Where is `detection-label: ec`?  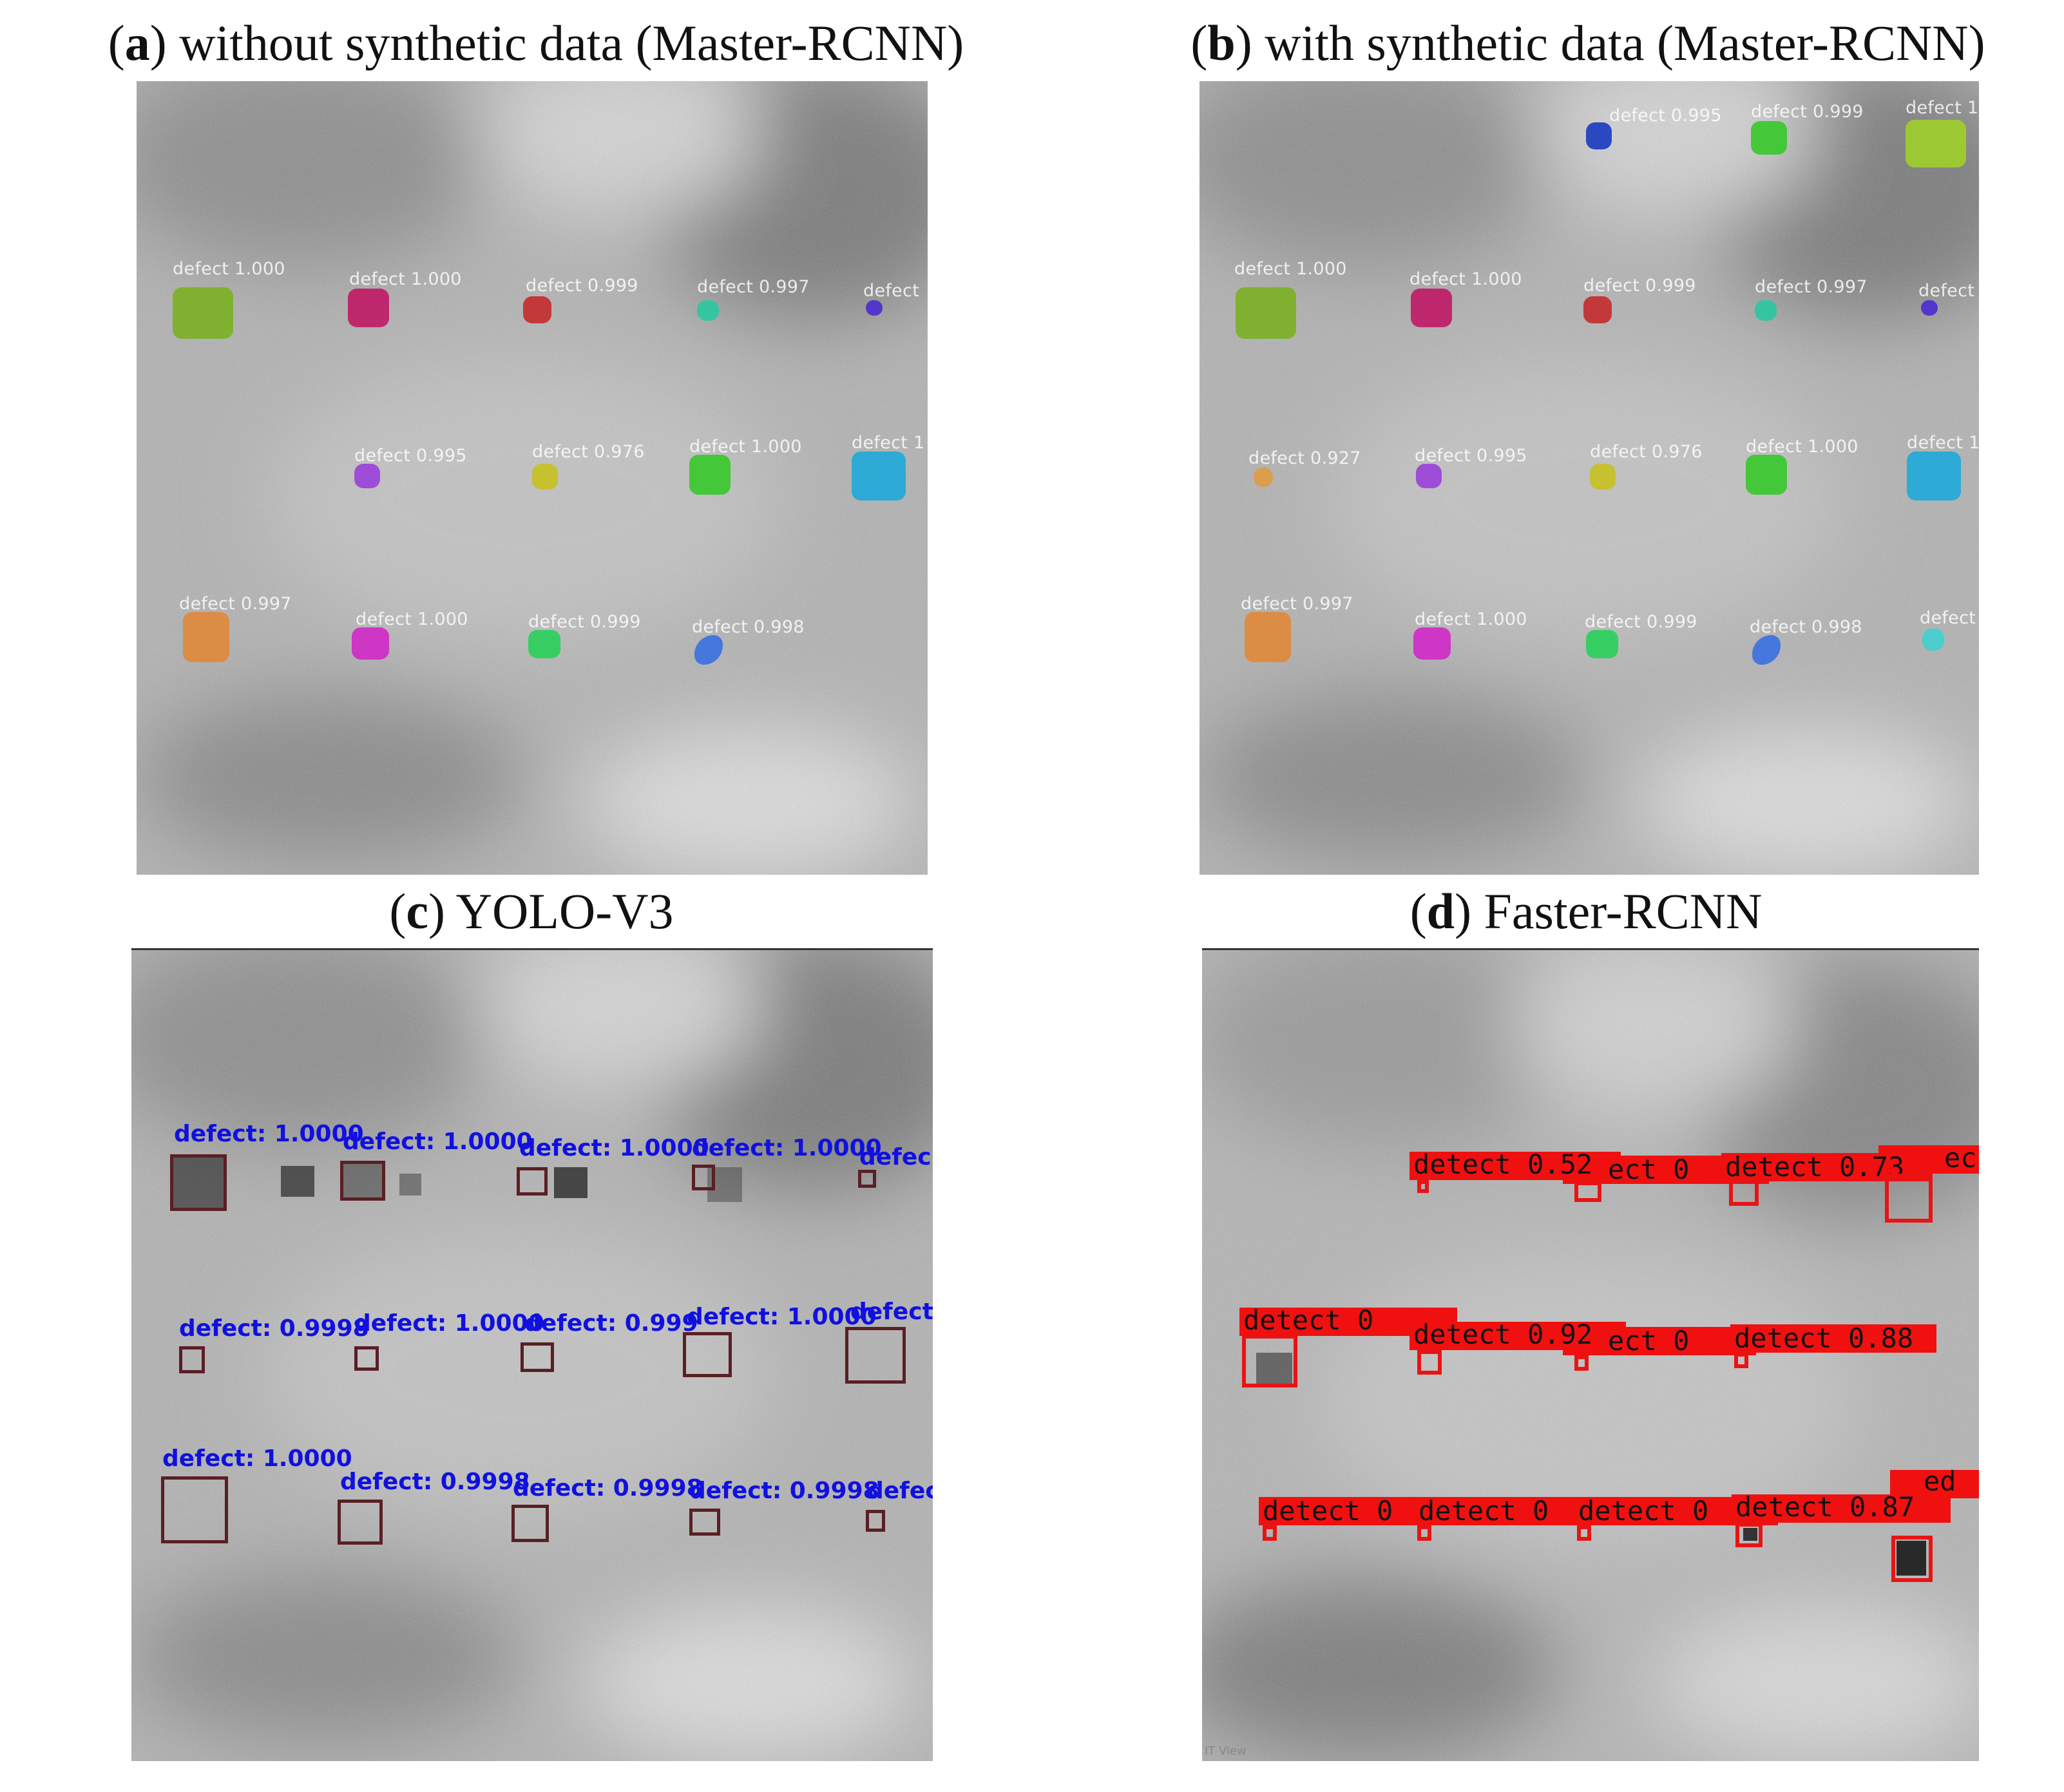
detection-label: ec is located at coordinates (1961, 1158).